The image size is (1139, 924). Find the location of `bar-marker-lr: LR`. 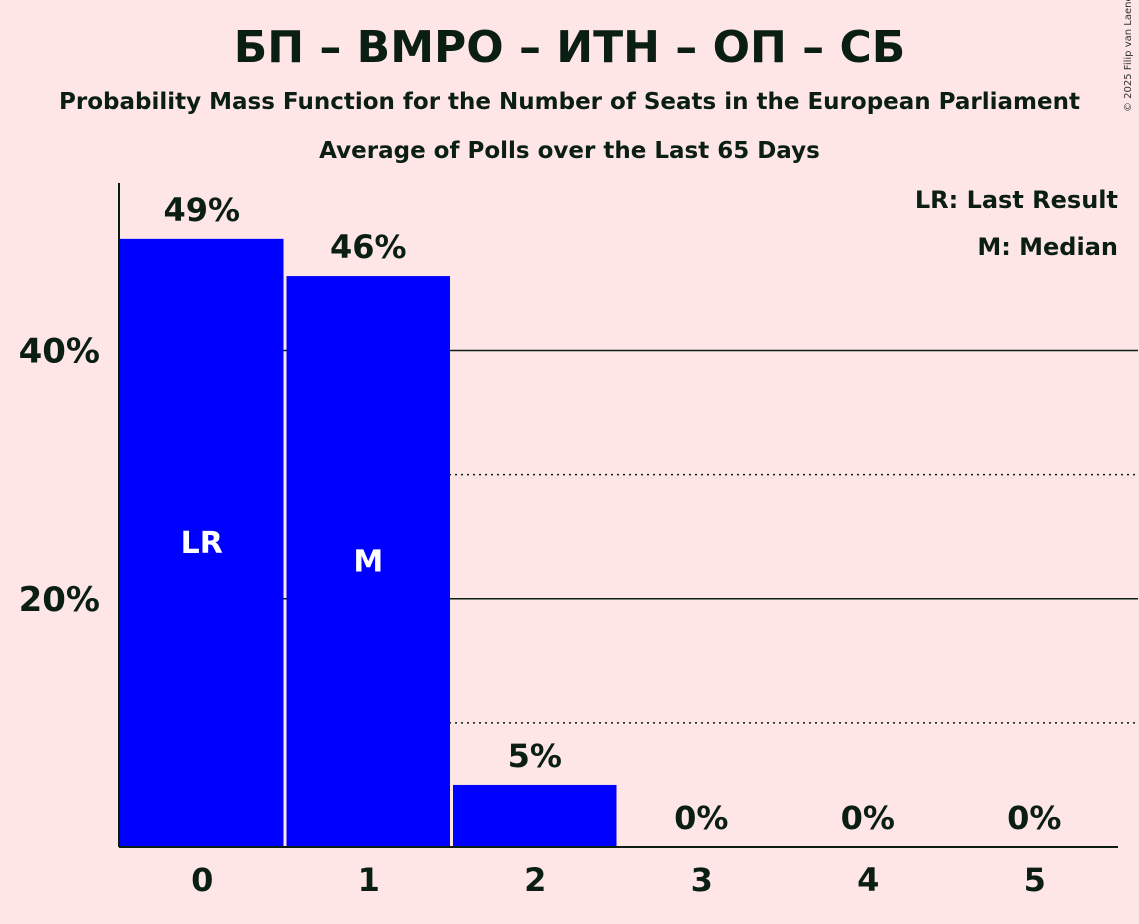

bar-marker-lr: LR is located at coordinates (202, 543).